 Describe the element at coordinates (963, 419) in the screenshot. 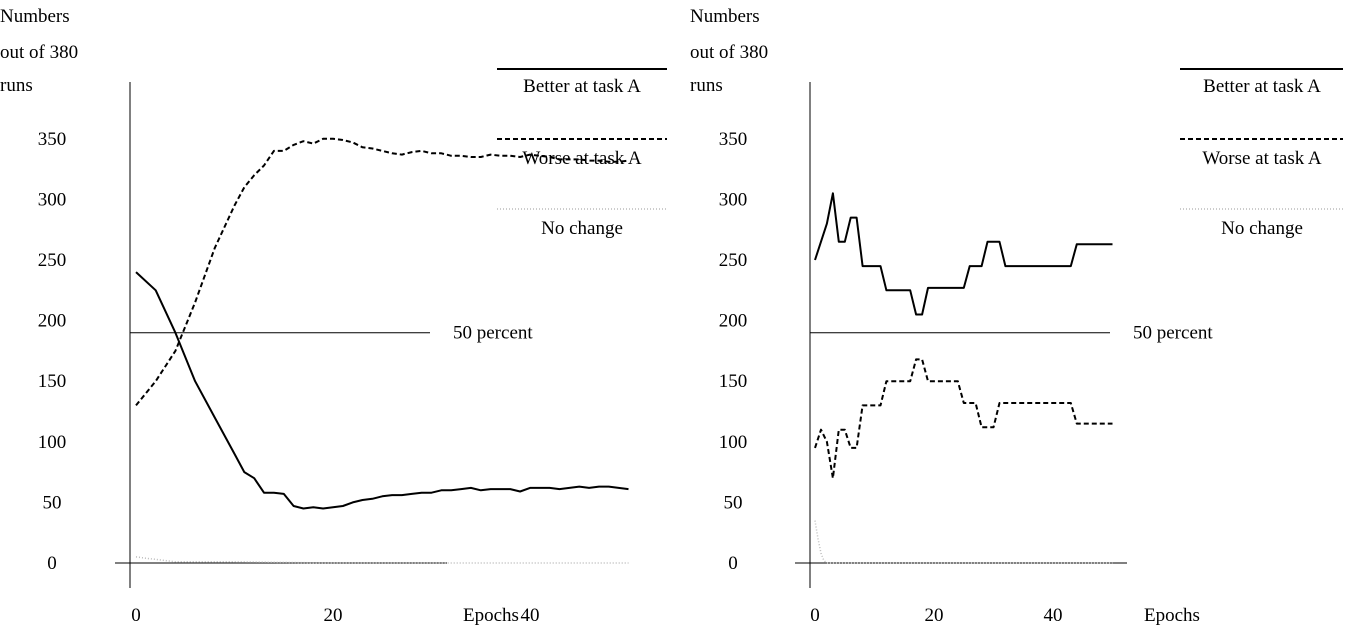

I see `series-line-worse-at-task-a` at that location.